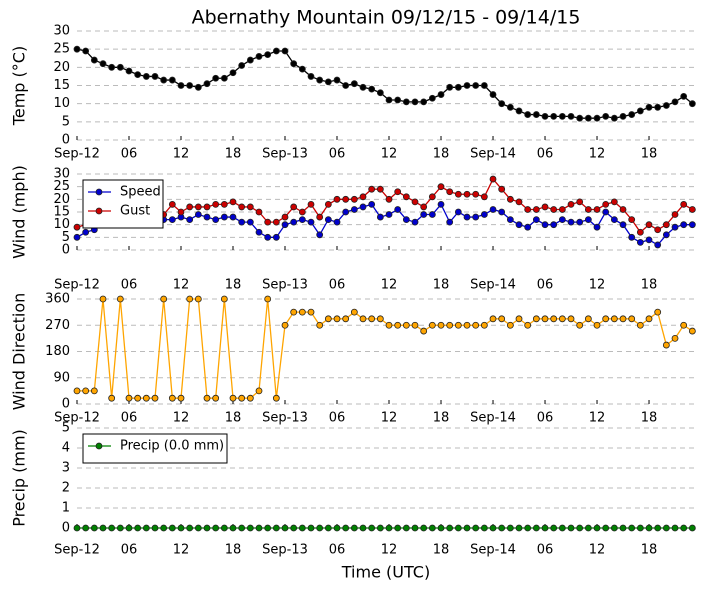 This screenshot has width=705, height=597. I want to click on y-tick-label: 0, so click(66, 140).